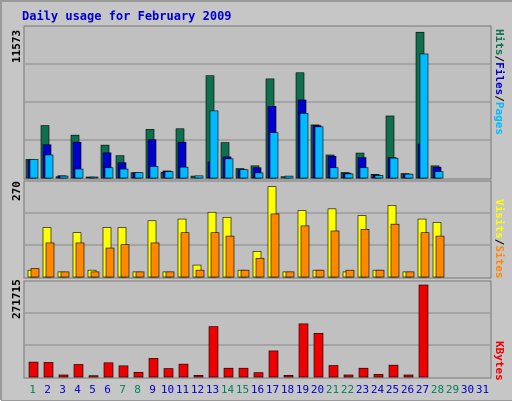  Describe the element at coordinates (499, 361) in the screenshot. I see `legend-kbytes: KBytes` at that location.